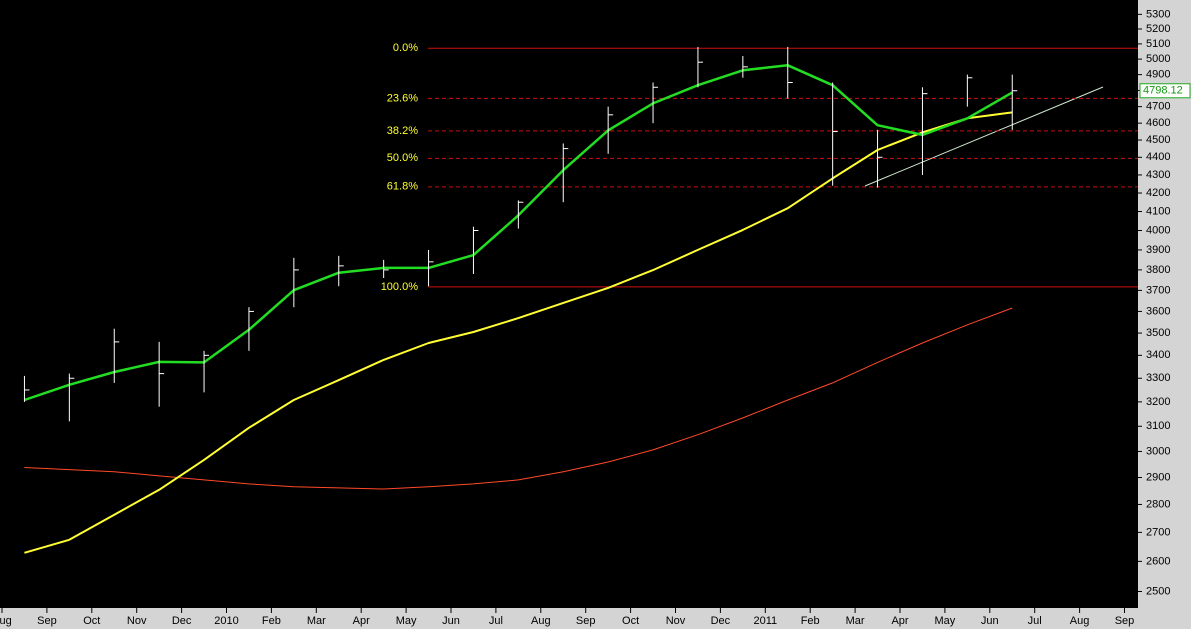  I want to click on y-tick-label: 3700, so click(1158, 290).